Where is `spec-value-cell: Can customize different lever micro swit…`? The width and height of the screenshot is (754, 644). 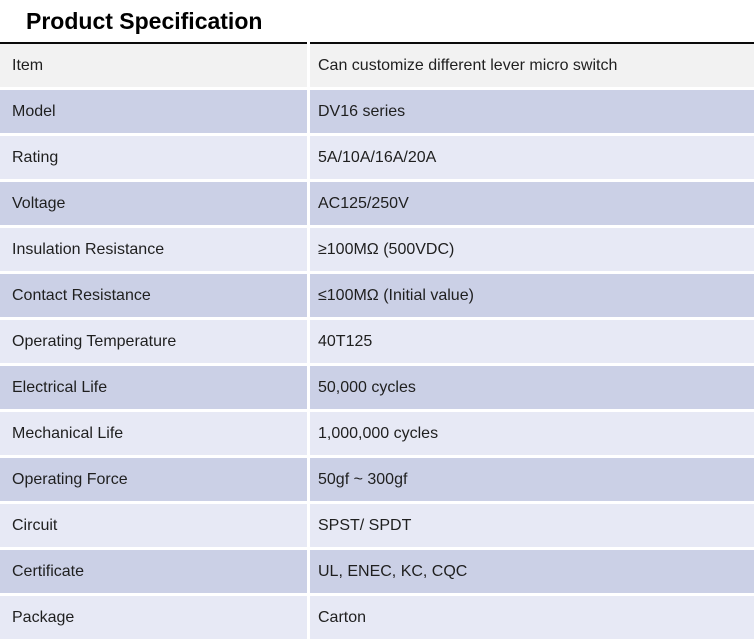 spec-value-cell: Can customize different lever micro swit… is located at coordinates (532, 64).